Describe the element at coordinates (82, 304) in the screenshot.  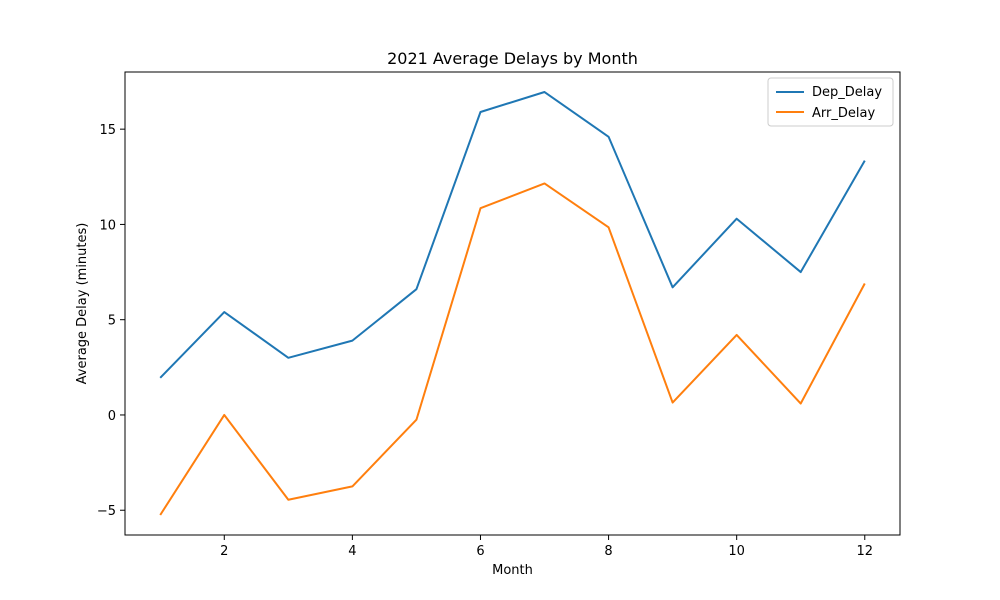
I see `y-axis-label: Average Delay (minutes)` at that location.